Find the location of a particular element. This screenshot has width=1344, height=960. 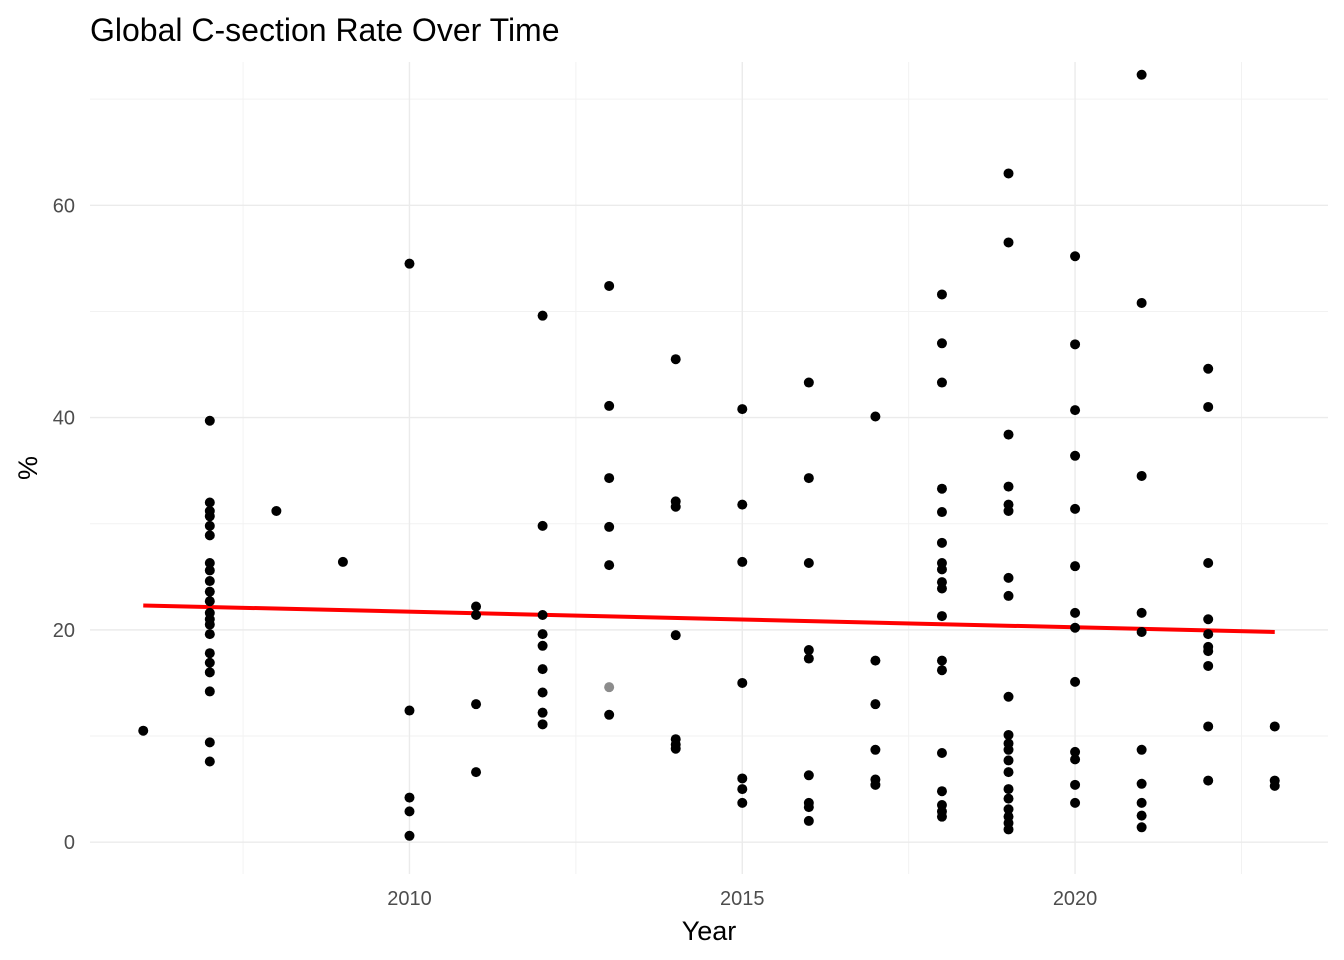

x-axis-title: Year is located at coordinates (709, 931).